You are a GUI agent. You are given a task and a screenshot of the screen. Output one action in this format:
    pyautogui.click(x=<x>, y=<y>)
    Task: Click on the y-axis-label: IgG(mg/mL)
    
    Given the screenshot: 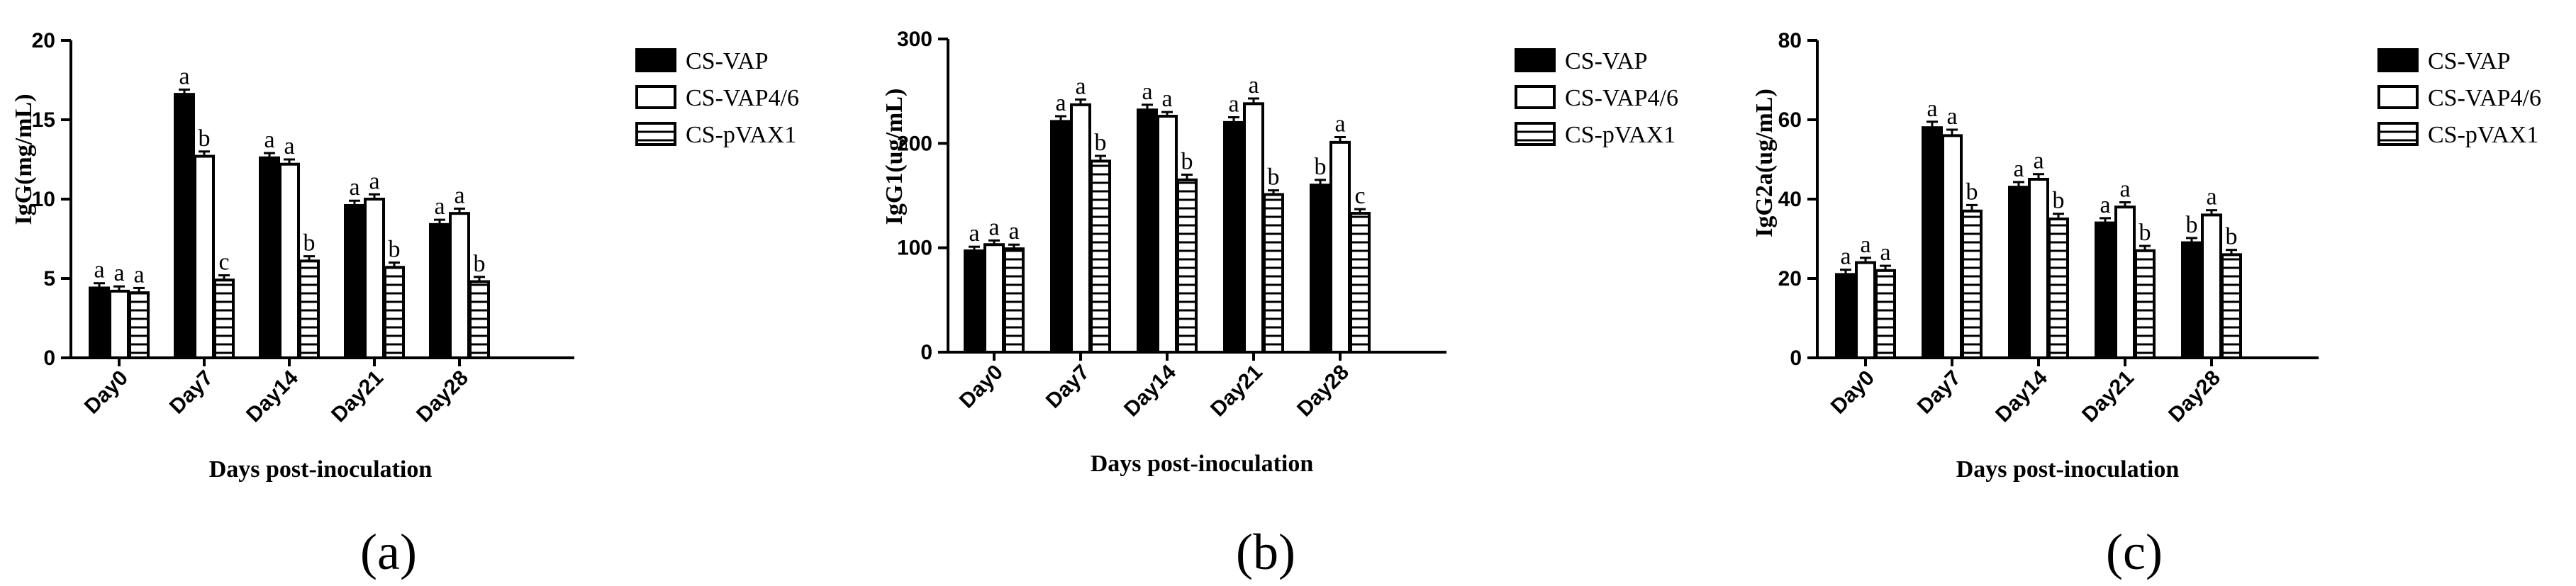 What is the action you would take?
    pyautogui.click(x=24, y=159)
    